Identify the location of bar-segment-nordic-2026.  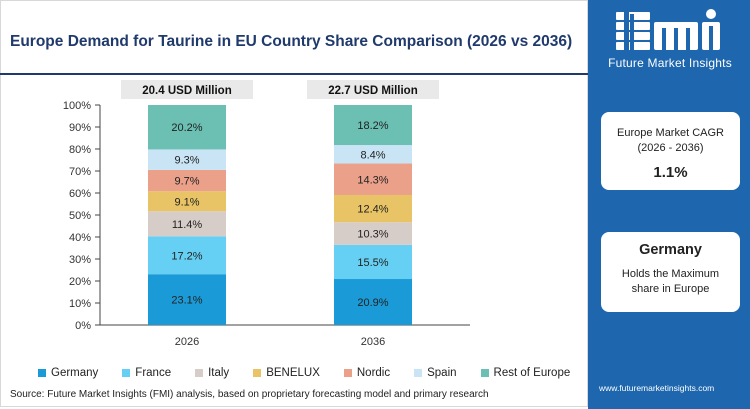
(187, 180).